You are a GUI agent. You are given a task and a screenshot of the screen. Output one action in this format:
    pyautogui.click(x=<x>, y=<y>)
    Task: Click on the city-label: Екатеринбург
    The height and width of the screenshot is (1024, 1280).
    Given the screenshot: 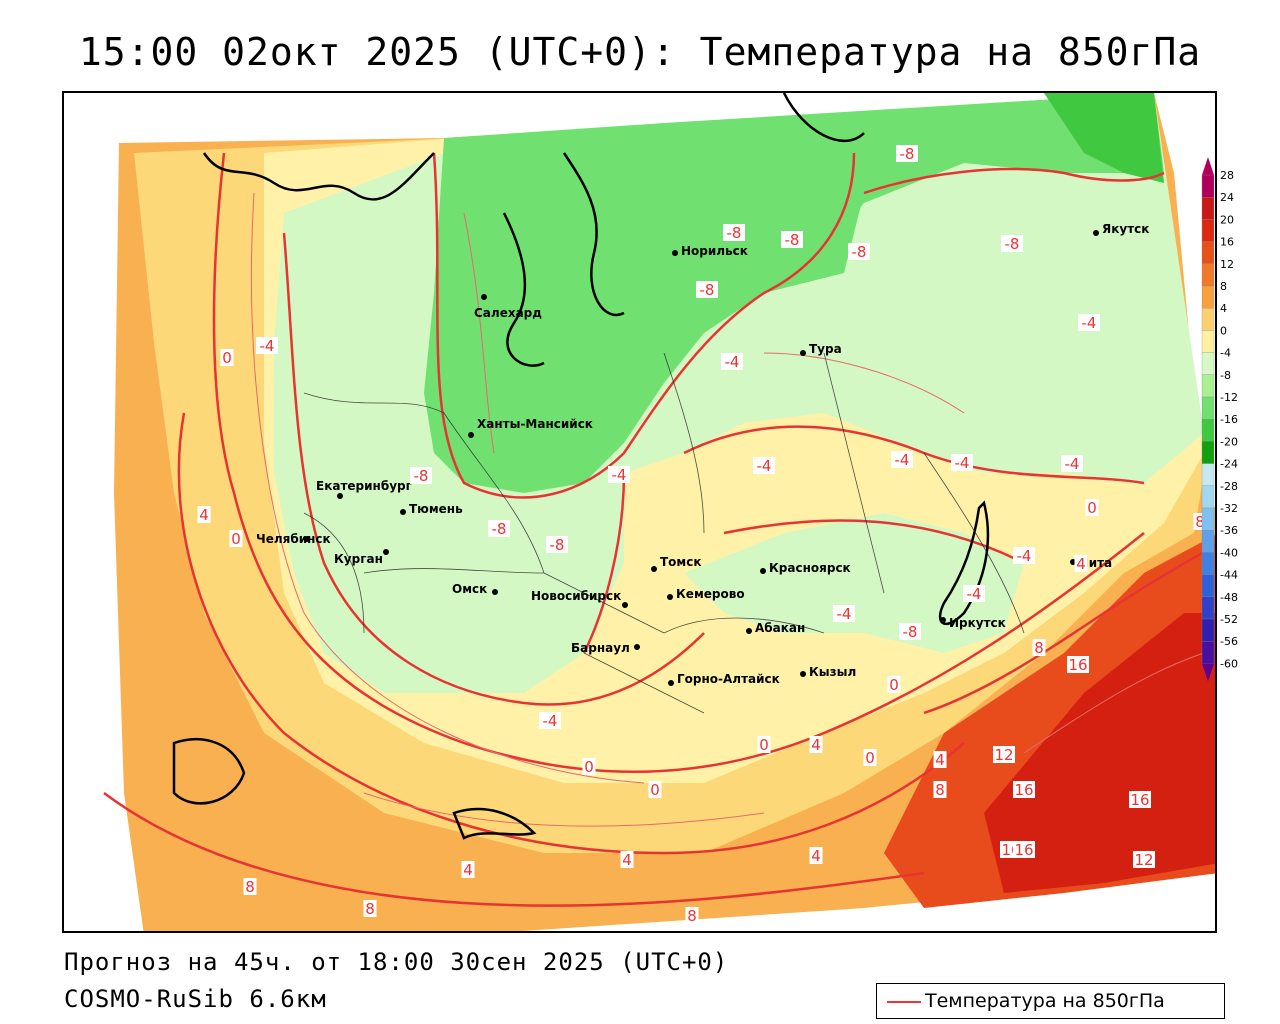 What is the action you would take?
    pyautogui.click(x=364, y=486)
    